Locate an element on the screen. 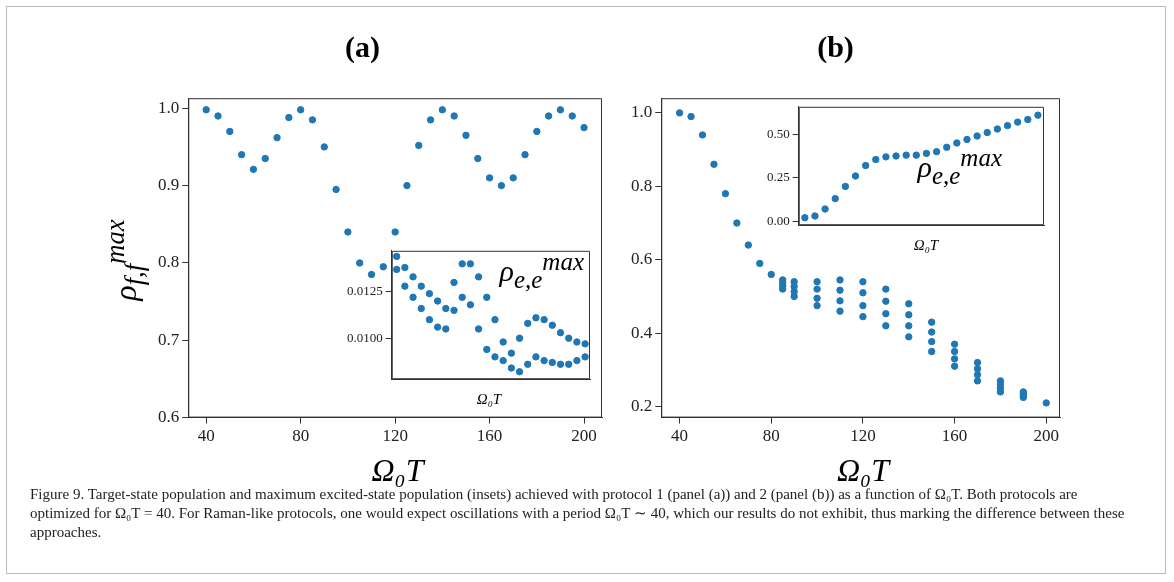 This screenshot has width=1174, height=582. y-tick-label: 0.7 is located at coordinates (169, 339).